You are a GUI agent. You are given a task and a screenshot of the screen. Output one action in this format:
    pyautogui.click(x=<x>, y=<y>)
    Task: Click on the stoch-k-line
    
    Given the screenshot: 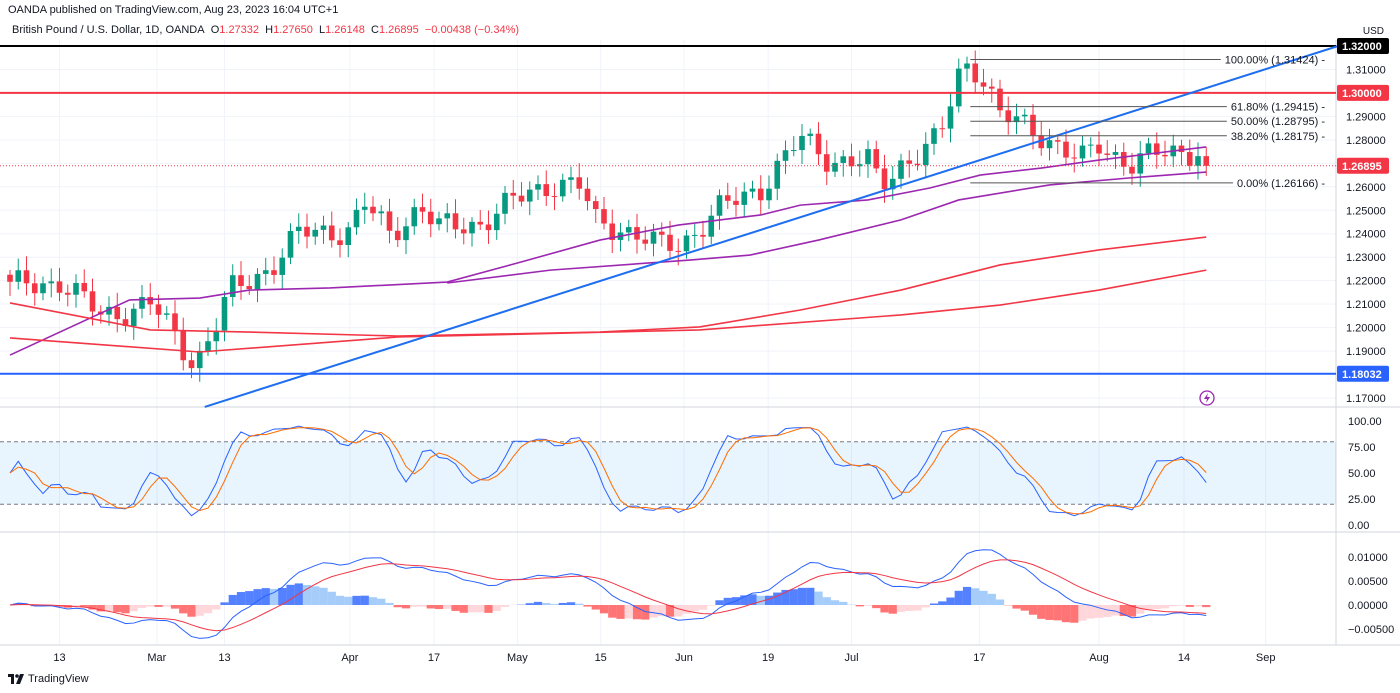 What is the action you would take?
    pyautogui.click(x=608, y=471)
    